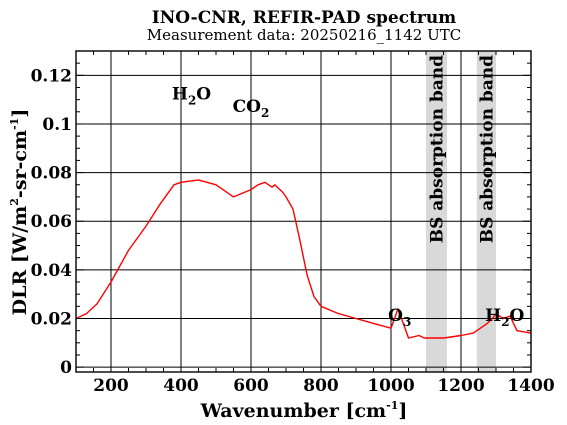  I want to click on chart-title: INO-CNR, REFIR-PAD spectrum, so click(304, 18).